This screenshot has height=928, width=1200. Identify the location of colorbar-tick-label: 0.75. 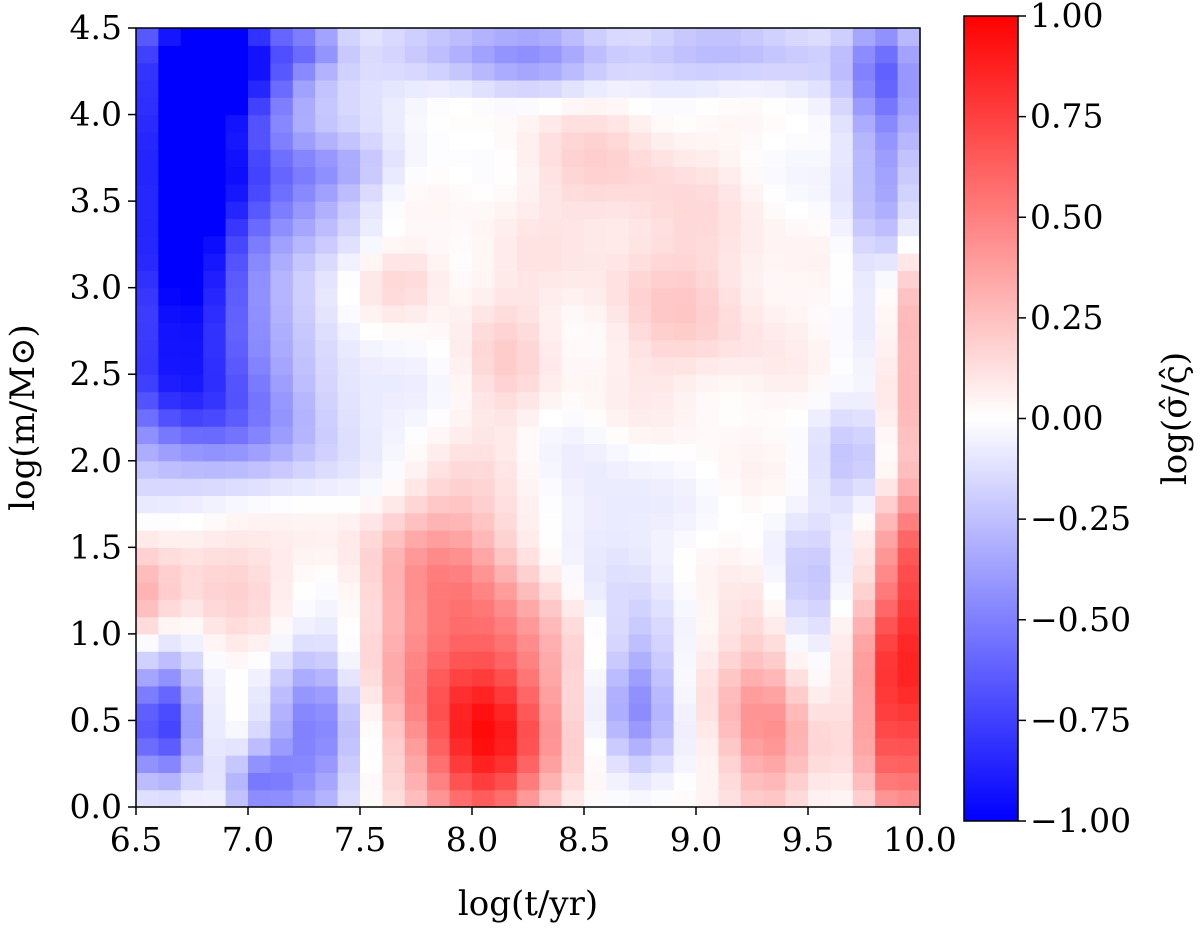
(1066, 116).